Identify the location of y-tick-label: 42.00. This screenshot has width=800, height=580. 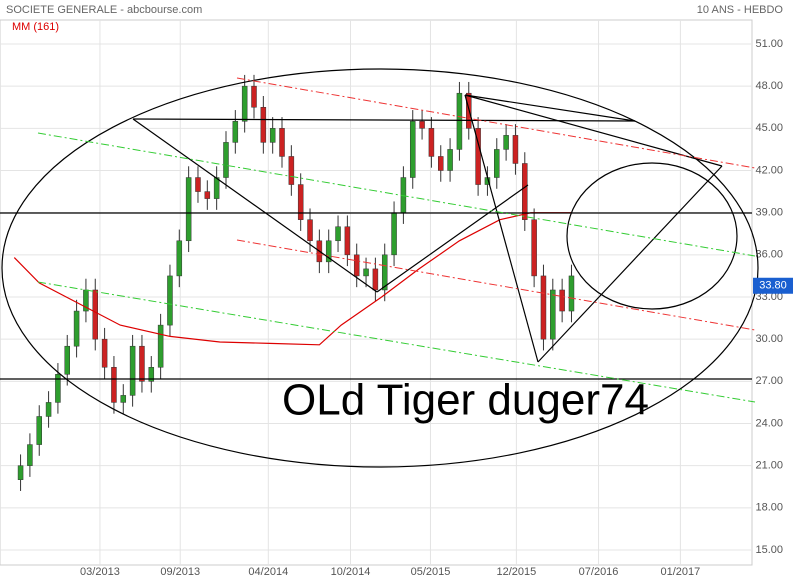
(769, 170).